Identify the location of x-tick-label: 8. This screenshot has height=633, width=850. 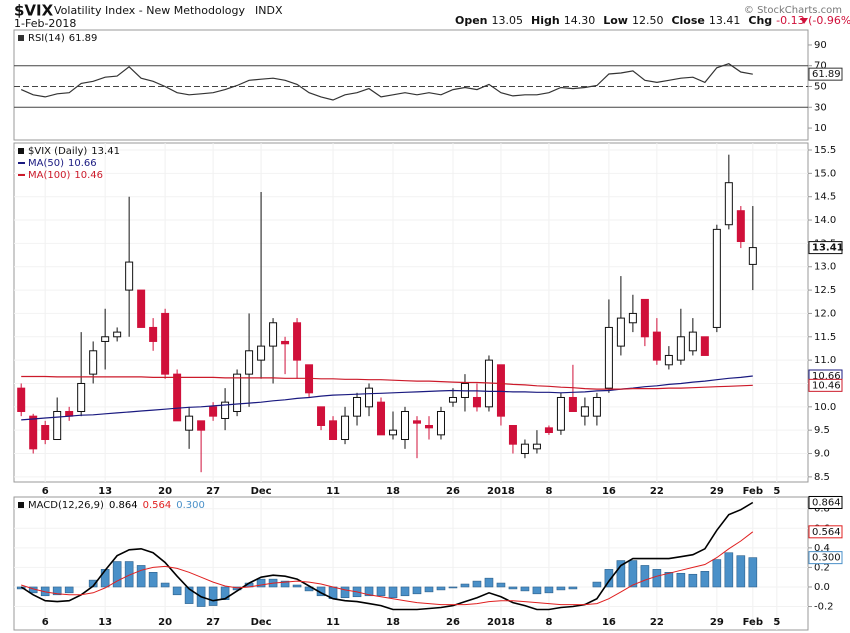
(548, 491).